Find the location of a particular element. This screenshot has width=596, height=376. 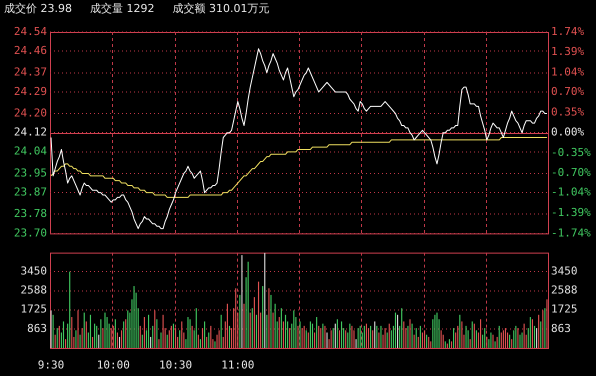

x-tick-label: 10:00 is located at coordinates (113, 365).